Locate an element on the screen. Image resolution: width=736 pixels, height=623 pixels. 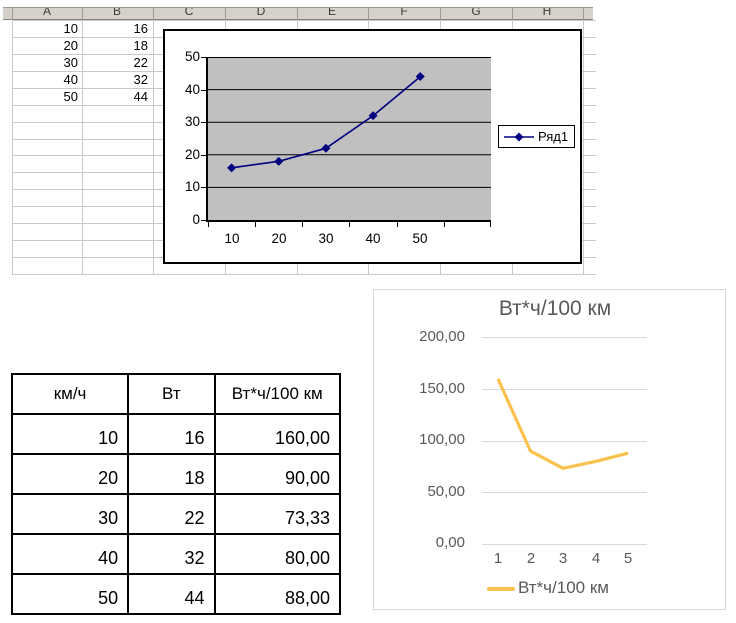
modern-y-tick-0: 0,00 is located at coordinates (450, 542).